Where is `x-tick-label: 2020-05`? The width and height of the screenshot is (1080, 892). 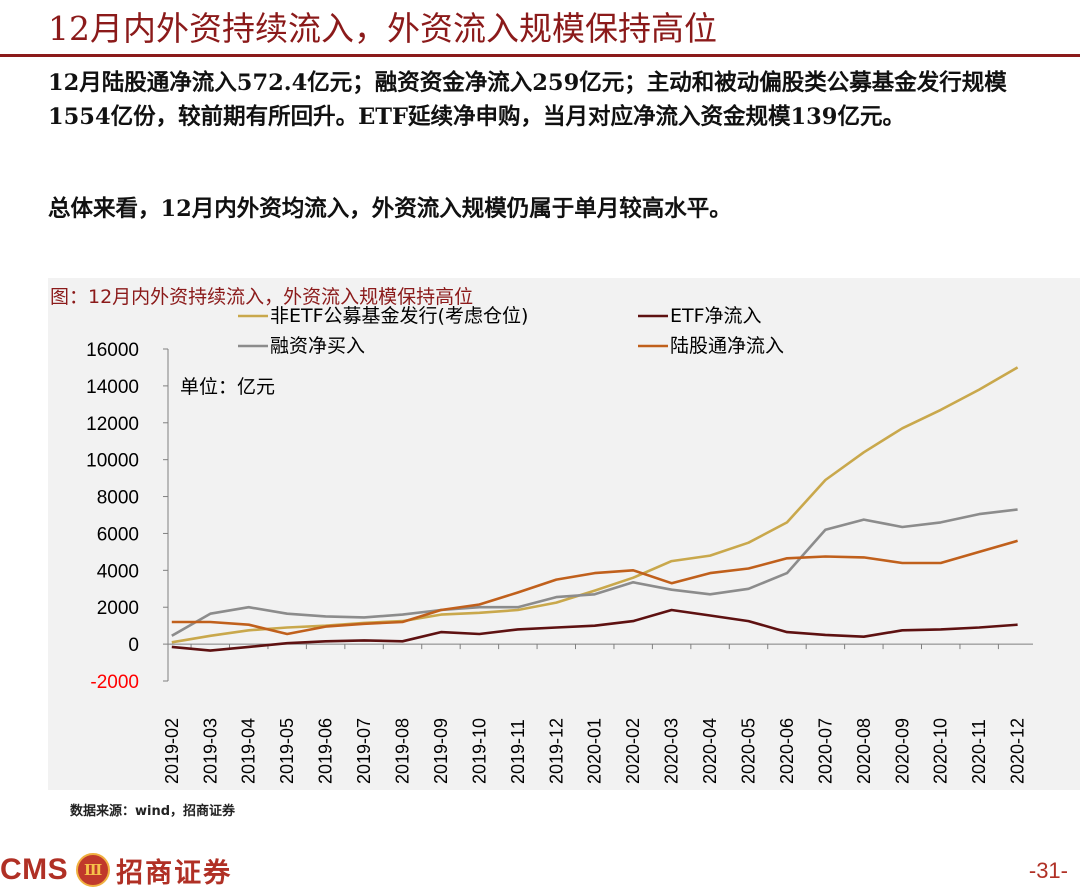
x-tick-label: 2020-05 is located at coordinates (749, 751).